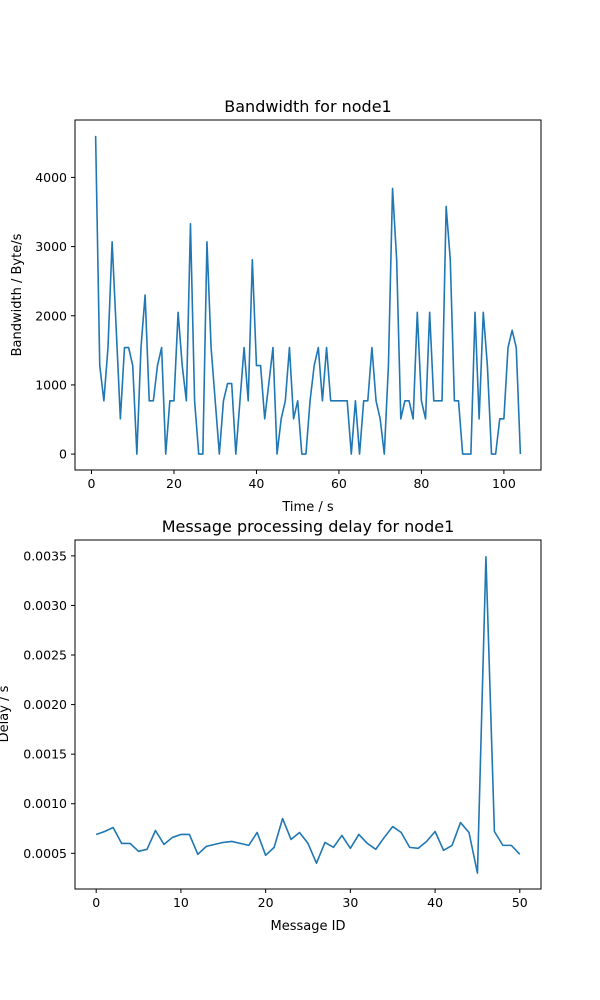 Image resolution: width=600 pixels, height=1000 pixels. What do you see at coordinates (92, 483) in the screenshot?
I see `bandwidth-x-tick-label: 0` at bounding box center [92, 483].